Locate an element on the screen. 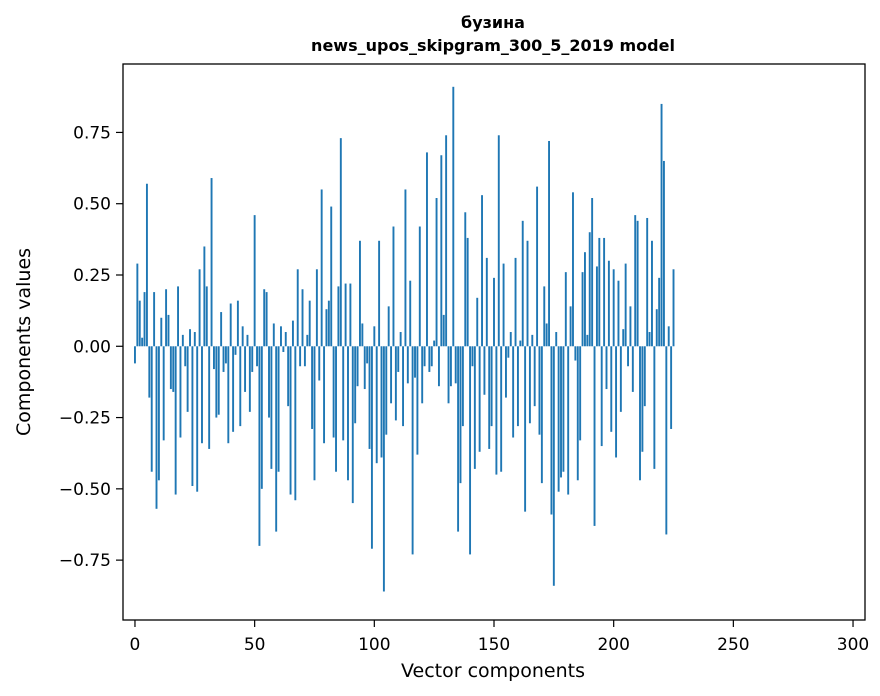  x-axis-ticks: 0 50 100 150 200 250 300 is located at coordinates (499, 637).